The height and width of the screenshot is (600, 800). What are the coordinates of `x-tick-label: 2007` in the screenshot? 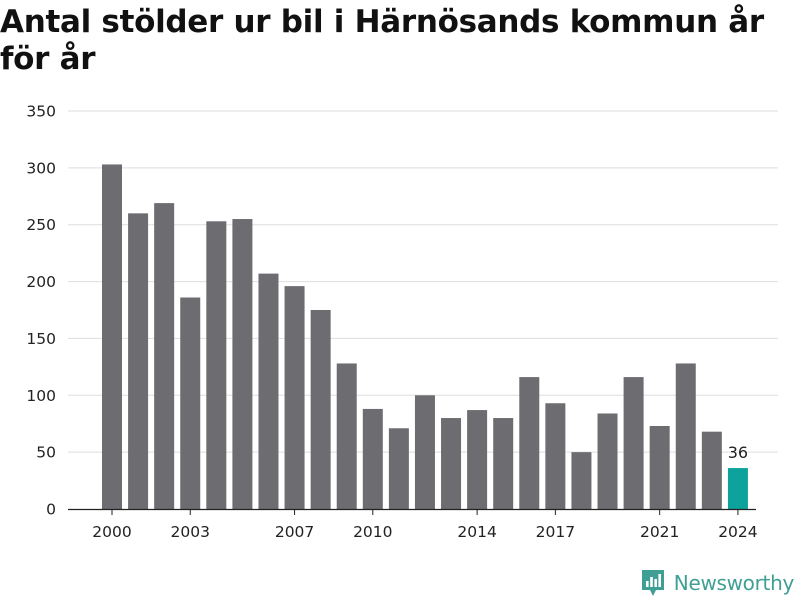 It's located at (294, 532).